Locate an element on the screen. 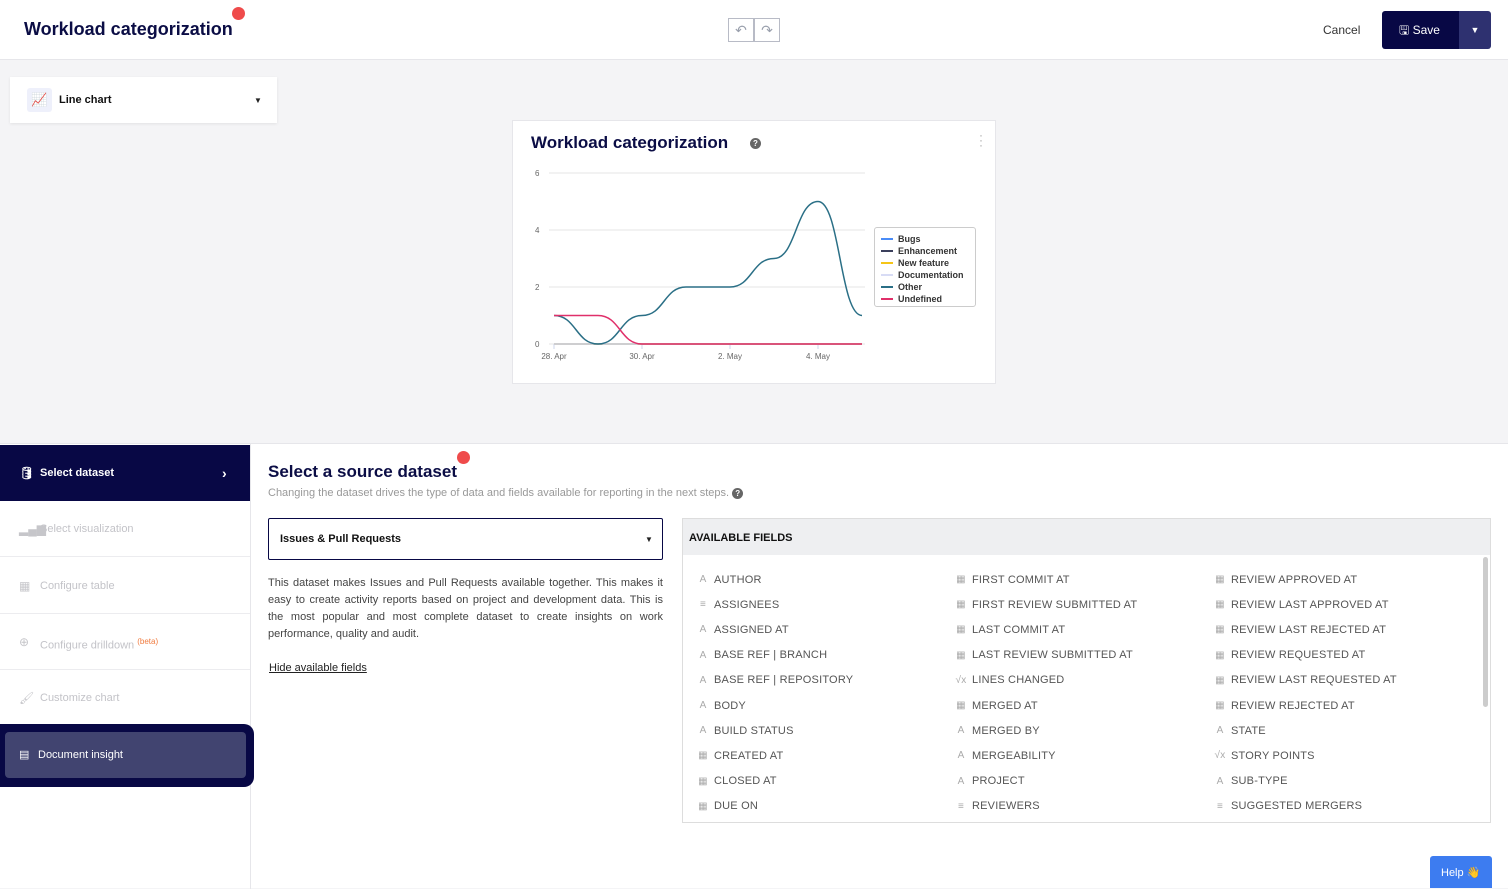  step-select-dataset: 🛢 Select dataset › is located at coordinates (125, 473).